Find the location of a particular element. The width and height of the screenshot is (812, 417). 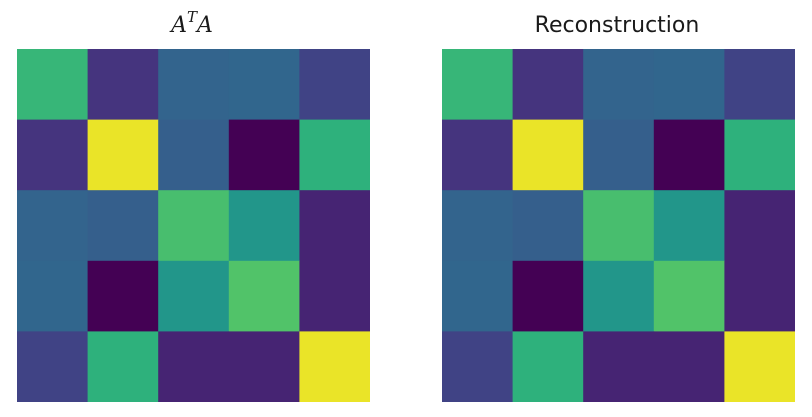

ata-title-math: ATA is located at coordinates (192, 22).